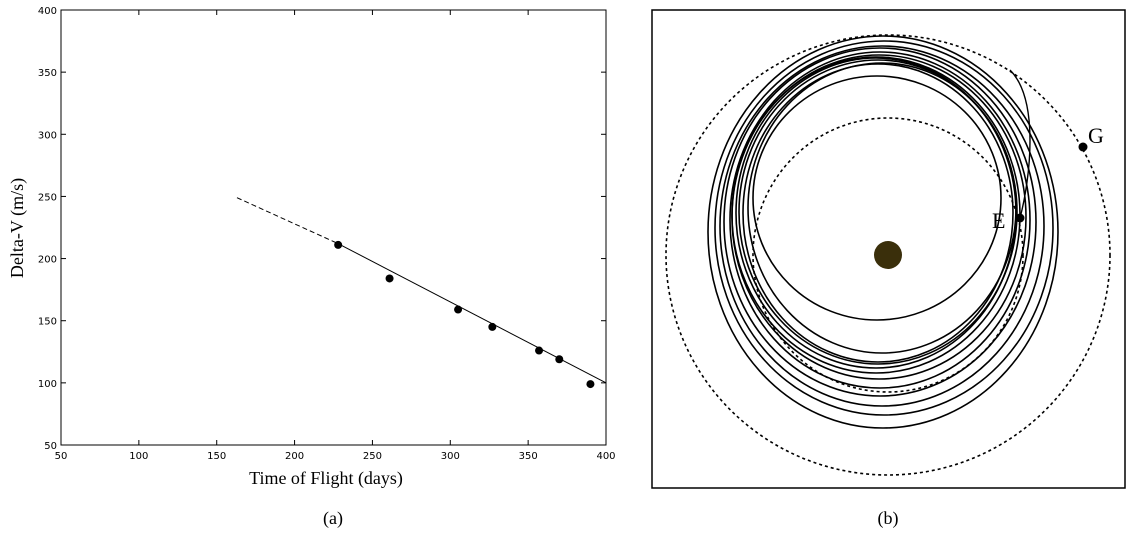 The image size is (1134, 535). Describe the element at coordinates (472, 313) in the screenshot. I see `fit-line-solid` at that location.